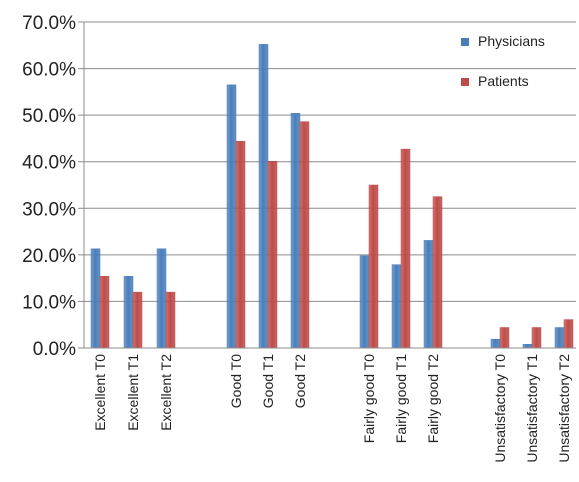 The height and width of the screenshot is (482, 579). I want to click on legend-label: Physicians, so click(511, 41).